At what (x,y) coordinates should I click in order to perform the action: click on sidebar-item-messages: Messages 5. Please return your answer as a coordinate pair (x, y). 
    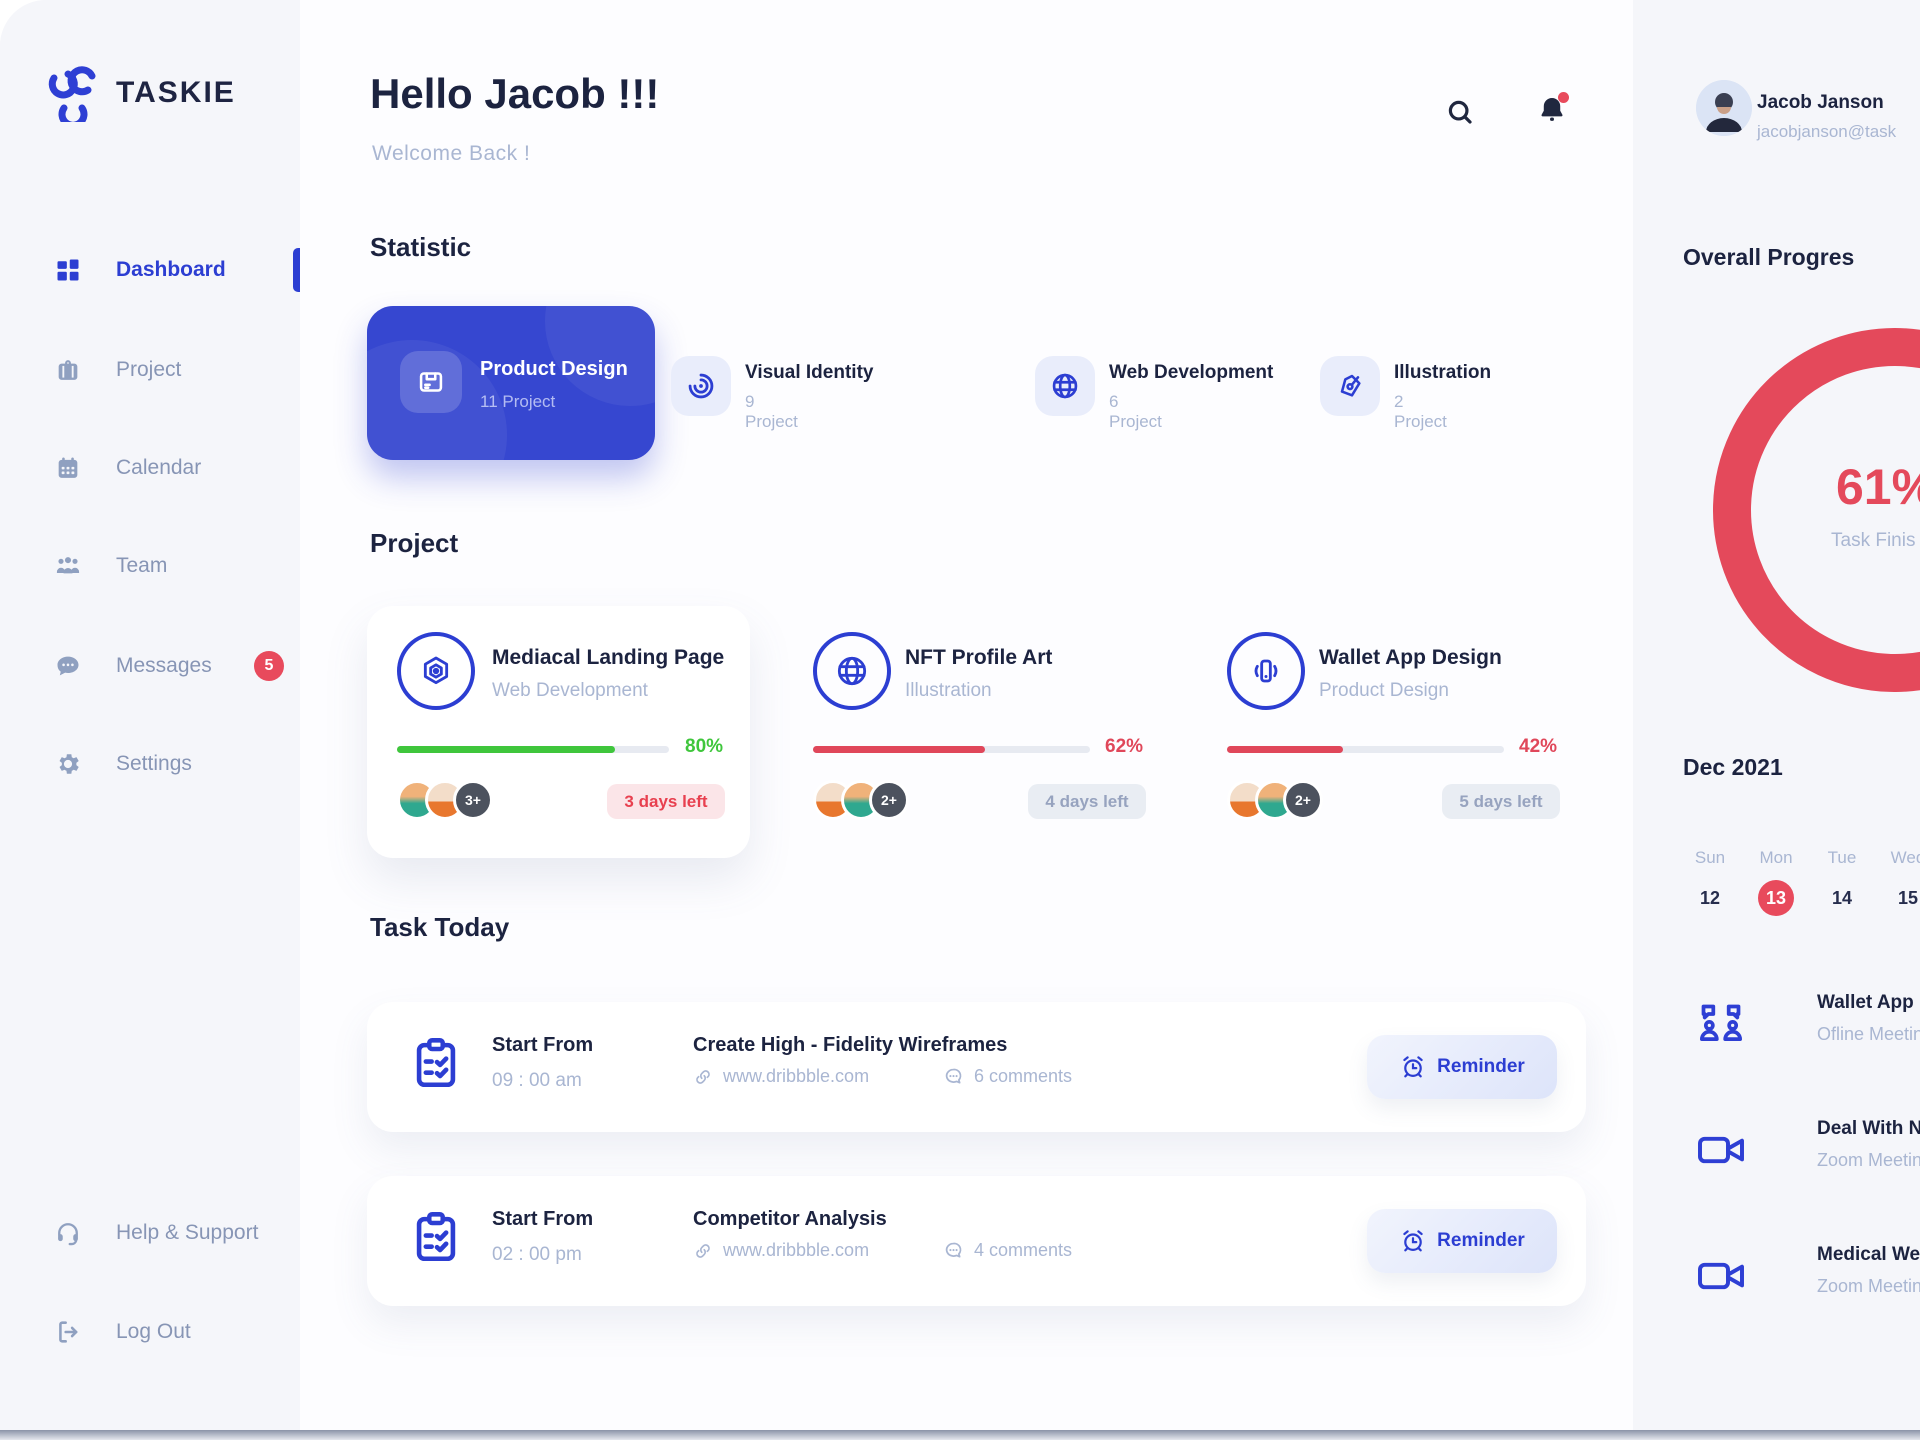
    Looking at the image, I should click on (150, 666).